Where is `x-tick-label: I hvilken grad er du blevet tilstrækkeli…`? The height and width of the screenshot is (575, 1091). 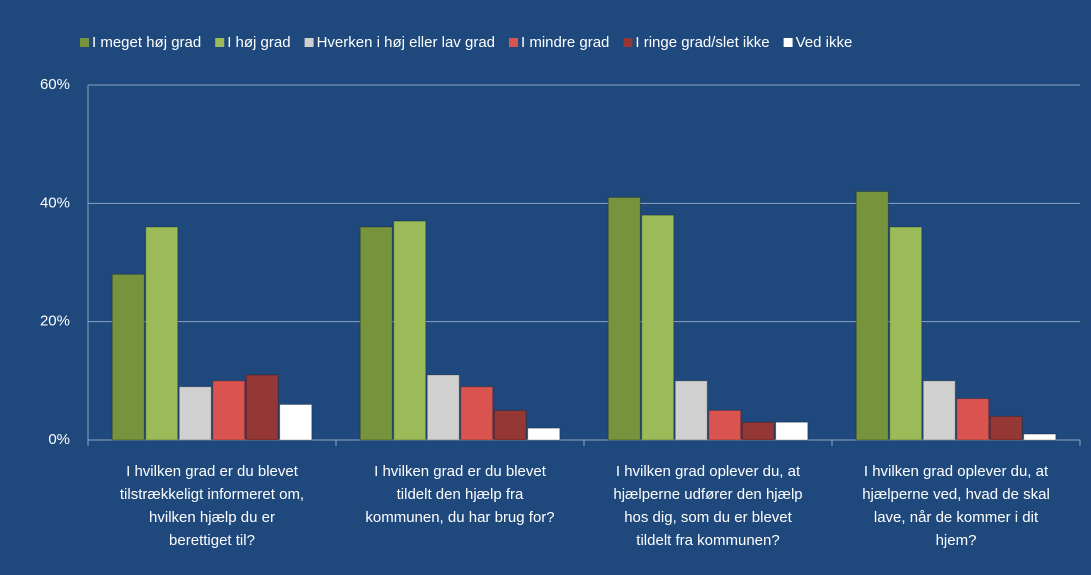 x-tick-label: I hvilken grad er du blevet tilstrækkeli… is located at coordinates (212, 506).